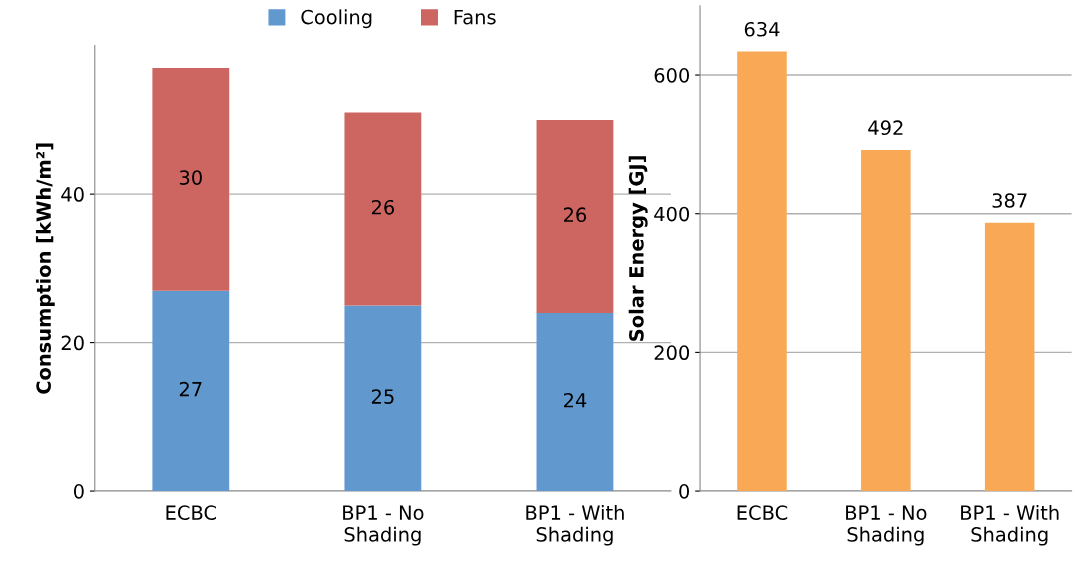  I want to click on y-tick-label: 400, so click(672, 214).